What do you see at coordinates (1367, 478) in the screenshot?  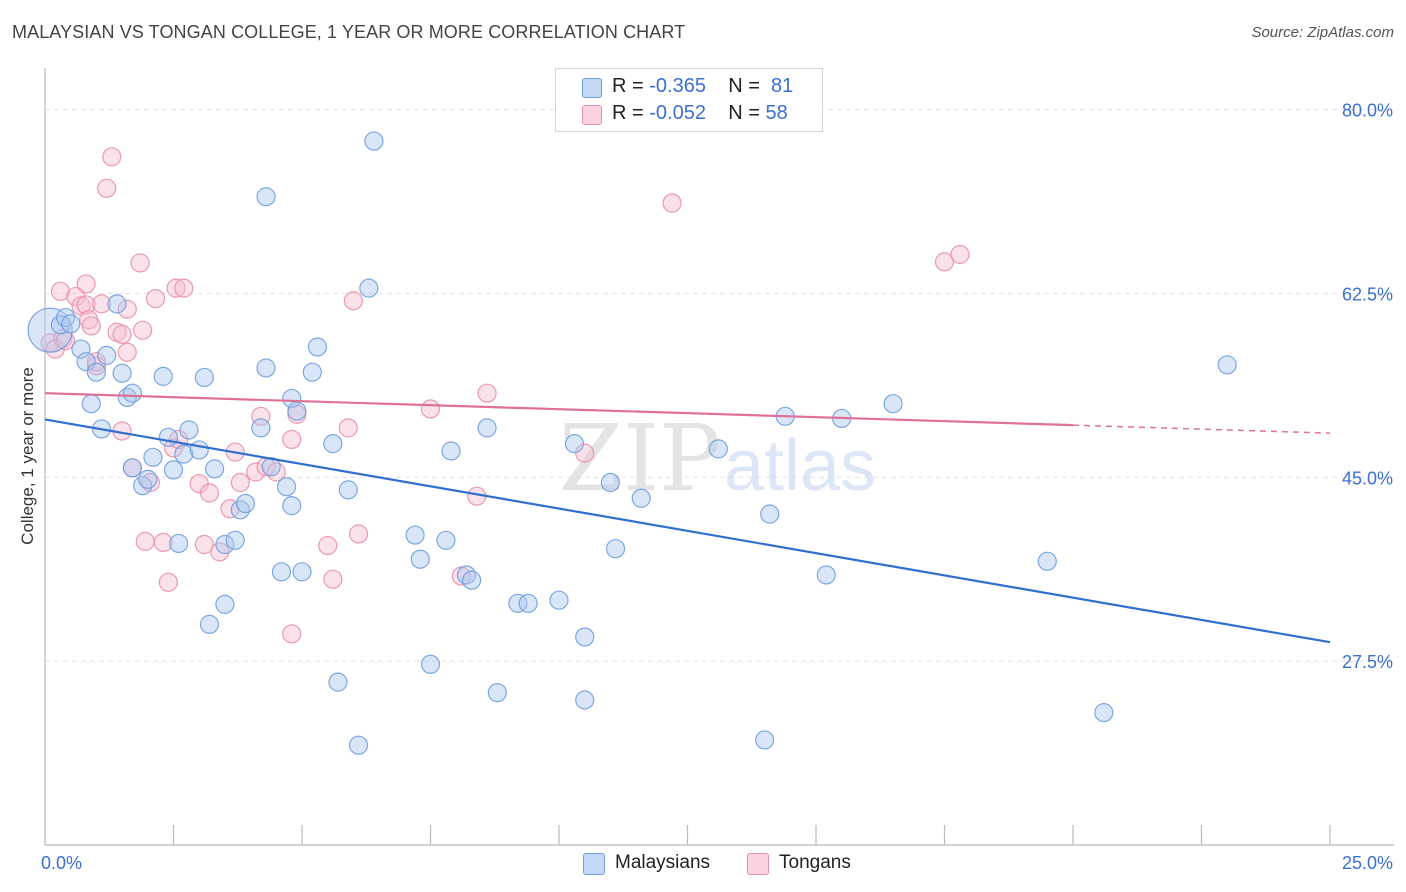 I see `y-tick-label: 45.0%` at bounding box center [1367, 478].